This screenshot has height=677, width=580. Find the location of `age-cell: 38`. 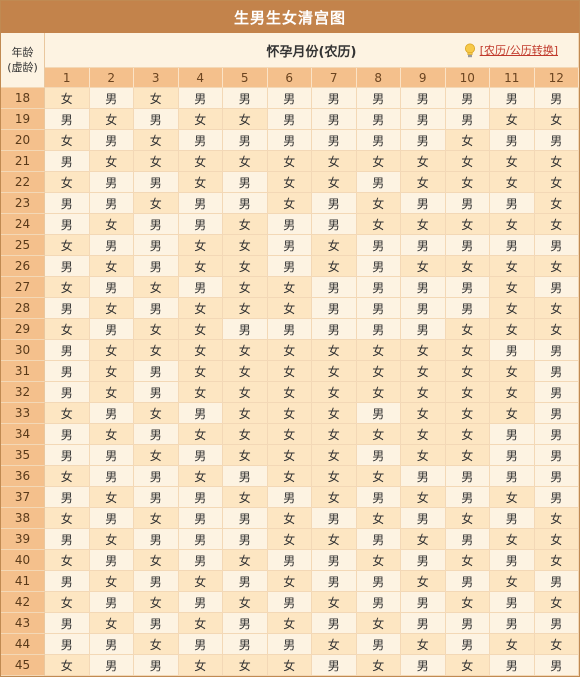

age-cell: 38 is located at coordinates (23, 518).